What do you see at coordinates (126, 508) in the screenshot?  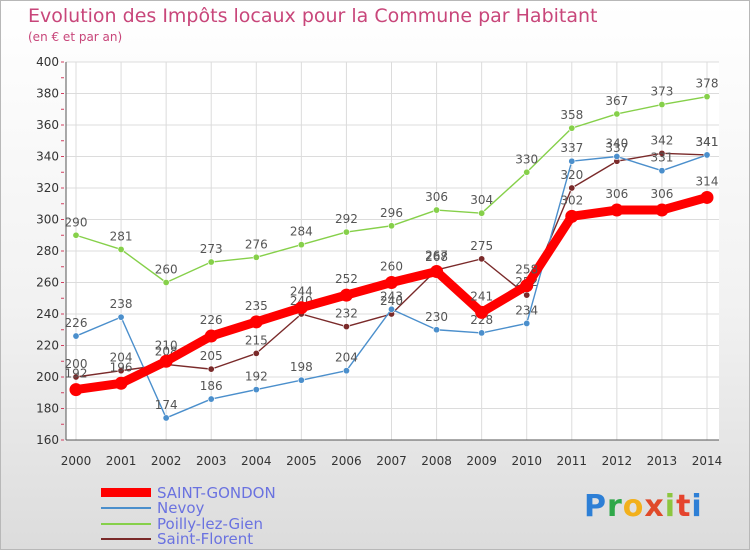 I see `legend-swatch-nevoy` at bounding box center [126, 508].